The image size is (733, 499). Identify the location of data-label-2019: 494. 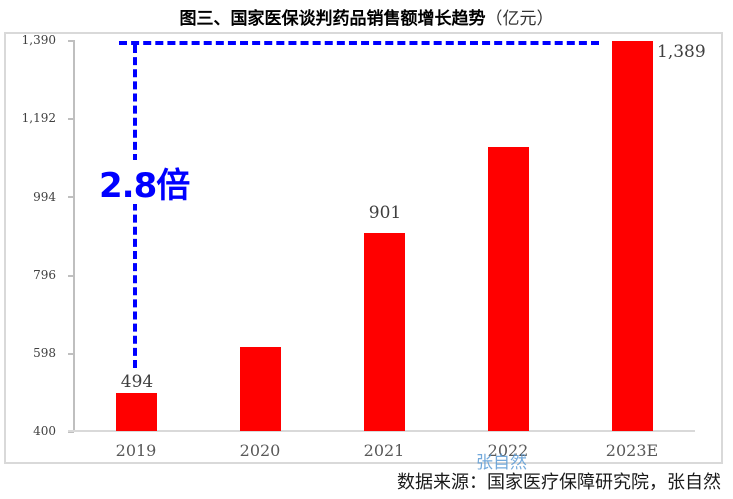
(137, 382).